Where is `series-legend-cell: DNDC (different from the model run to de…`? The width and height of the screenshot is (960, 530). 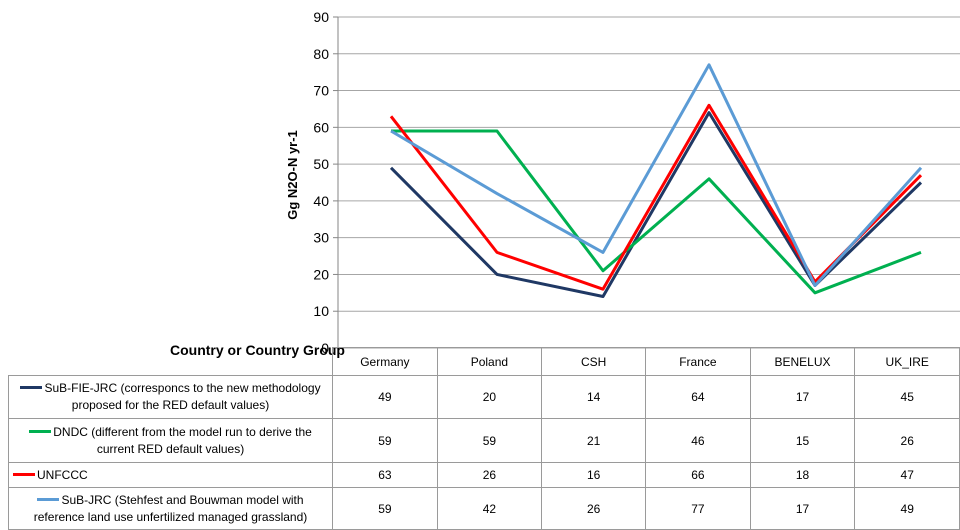 series-legend-cell: DNDC (different from the model run to de… is located at coordinates (170, 440).